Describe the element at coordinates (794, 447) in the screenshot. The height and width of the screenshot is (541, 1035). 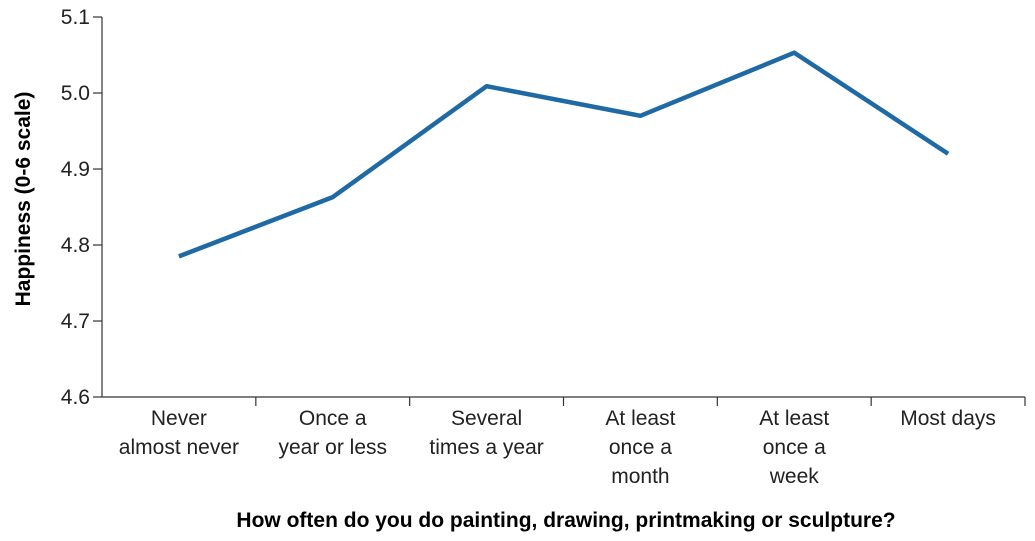
I see `x-tick-label: At least once a week` at that location.